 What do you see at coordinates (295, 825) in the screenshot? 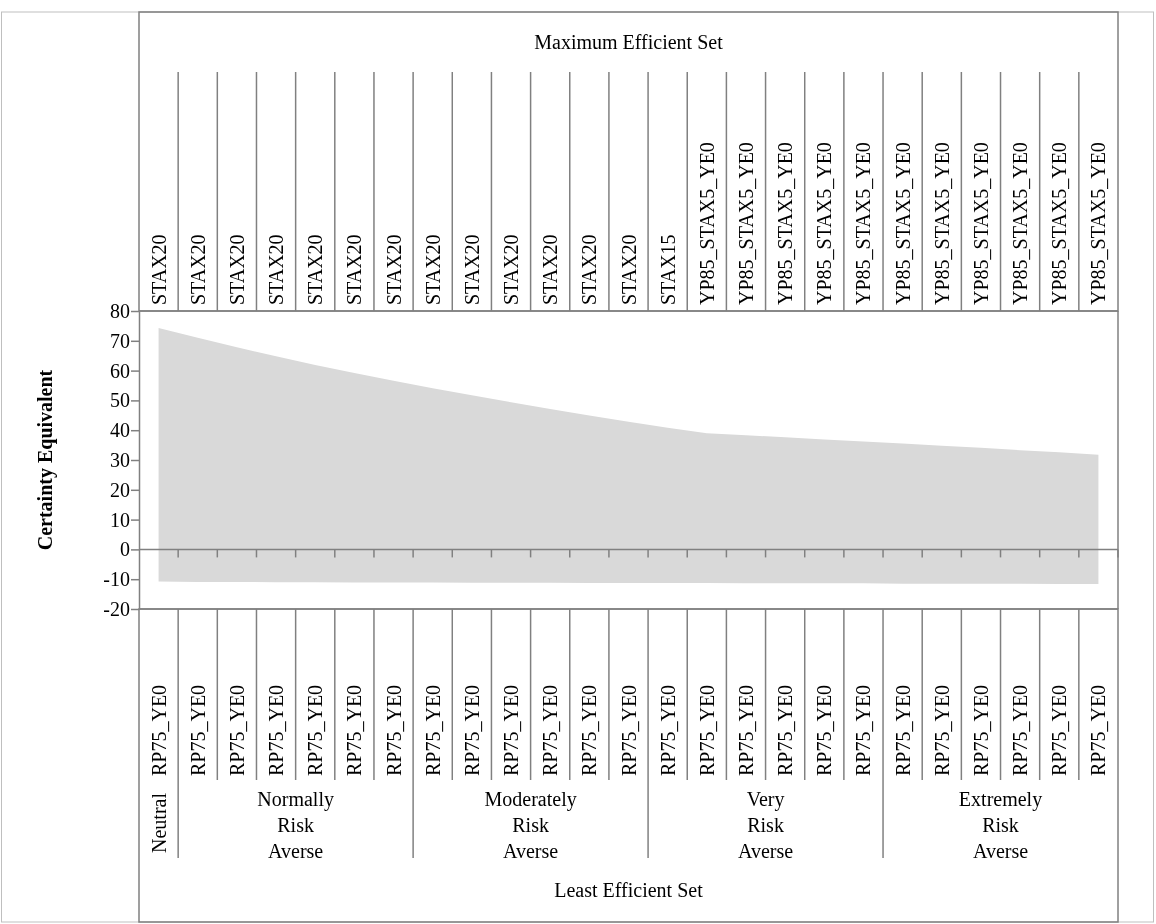
I see `text: Normally Risk Averse` at bounding box center [295, 825].